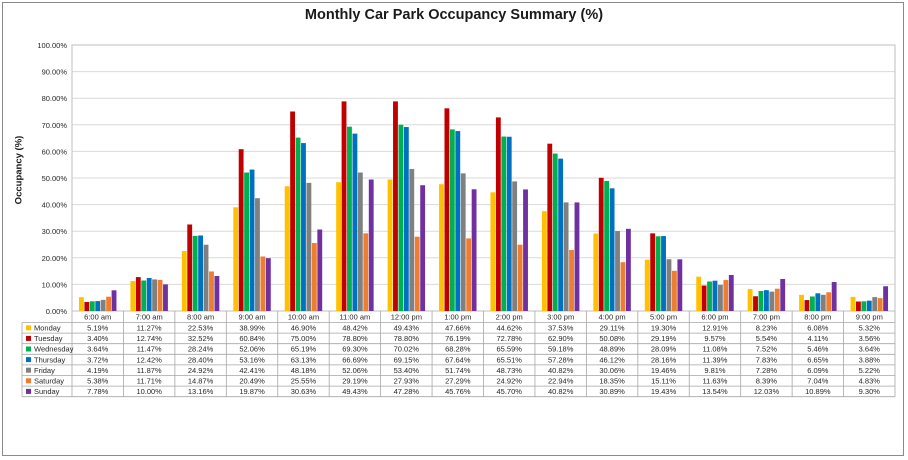 The width and height of the screenshot is (908, 460). What do you see at coordinates (149, 338) in the screenshot?
I see `table-cell: 12.74%` at bounding box center [149, 338].